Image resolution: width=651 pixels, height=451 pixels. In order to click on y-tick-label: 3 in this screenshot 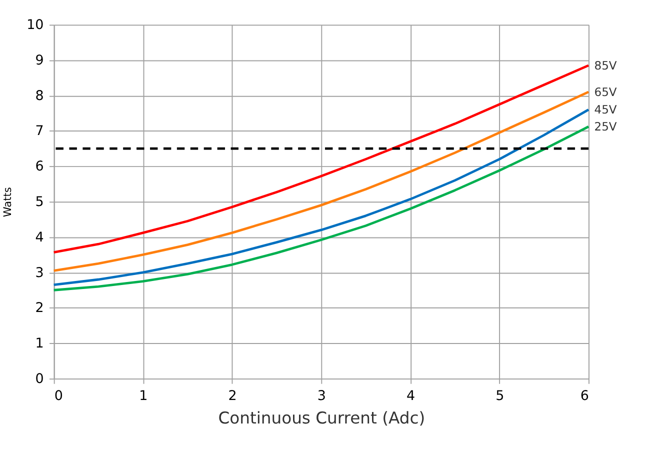, I will do `click(39, 273)`.